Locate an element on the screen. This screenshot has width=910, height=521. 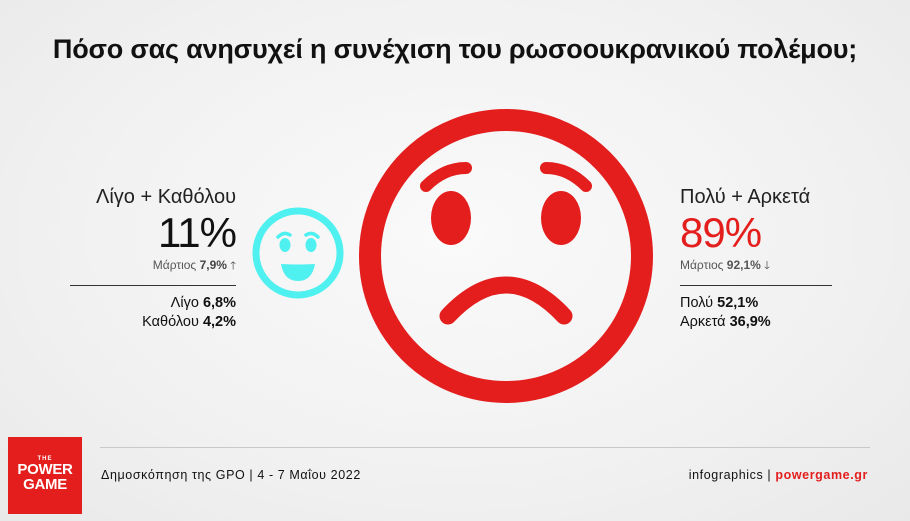
credit-prefix: infographics | is located at coordinates (730, 475).